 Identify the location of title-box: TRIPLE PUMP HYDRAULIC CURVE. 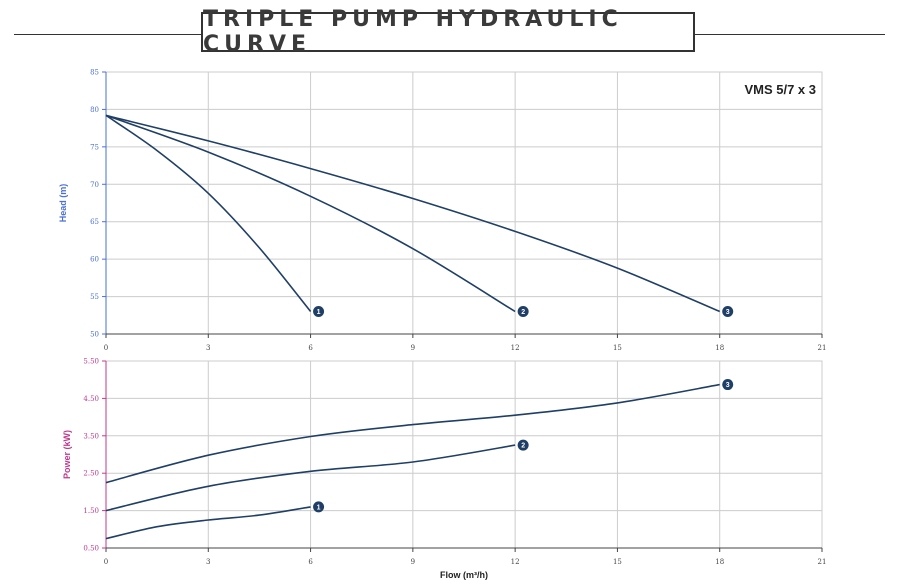
(448, 32).